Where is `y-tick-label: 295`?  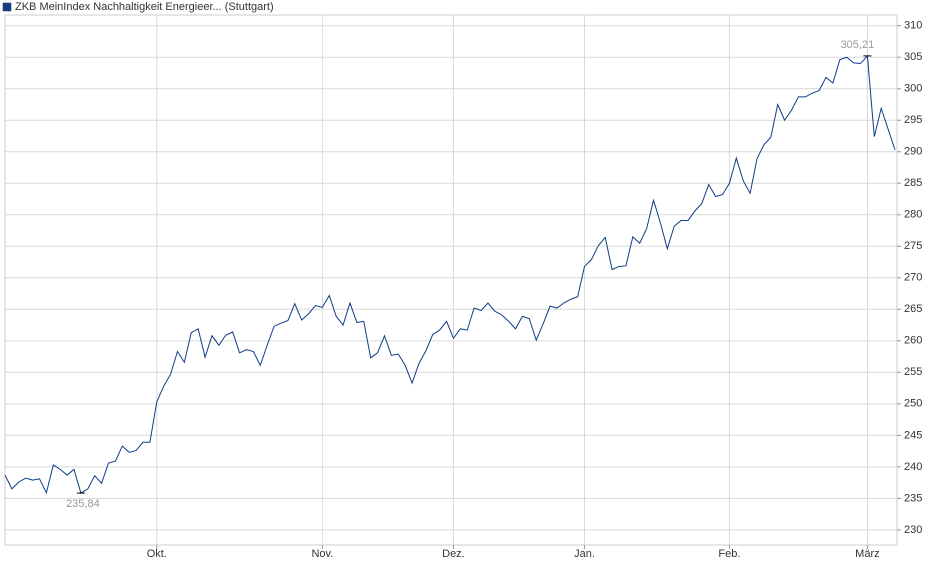 y-tick-label: 295 is located at coordinates (913, 120).